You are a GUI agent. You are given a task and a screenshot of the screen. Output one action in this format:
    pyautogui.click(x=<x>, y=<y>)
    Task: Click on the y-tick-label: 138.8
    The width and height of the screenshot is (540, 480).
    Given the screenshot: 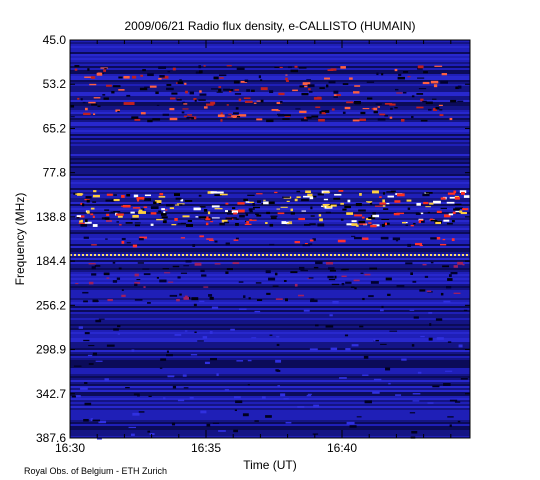 What is the action you would take?
    pyautogui.click(x=51, y=217)
    